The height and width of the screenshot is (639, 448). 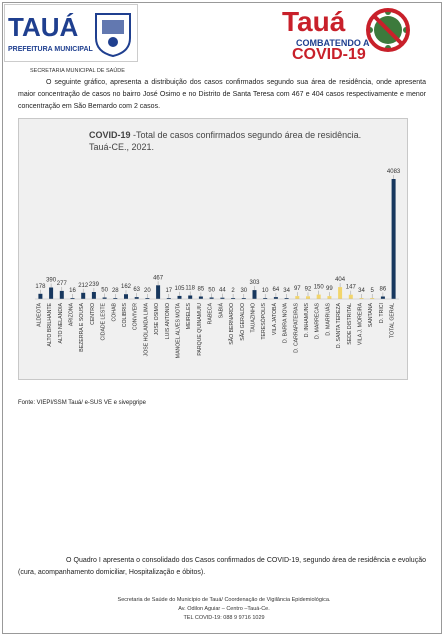 What do you see at coordinates (307, 319) in the screenshot?
I see `category-label-25: D. INHAMUNS` at bounding box center [307, 319].